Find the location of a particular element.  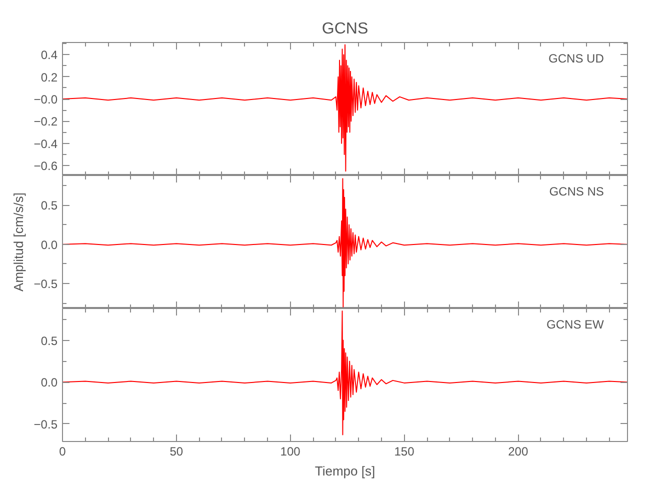

annotation: GCNS EW is located at coordinates (575, 324).